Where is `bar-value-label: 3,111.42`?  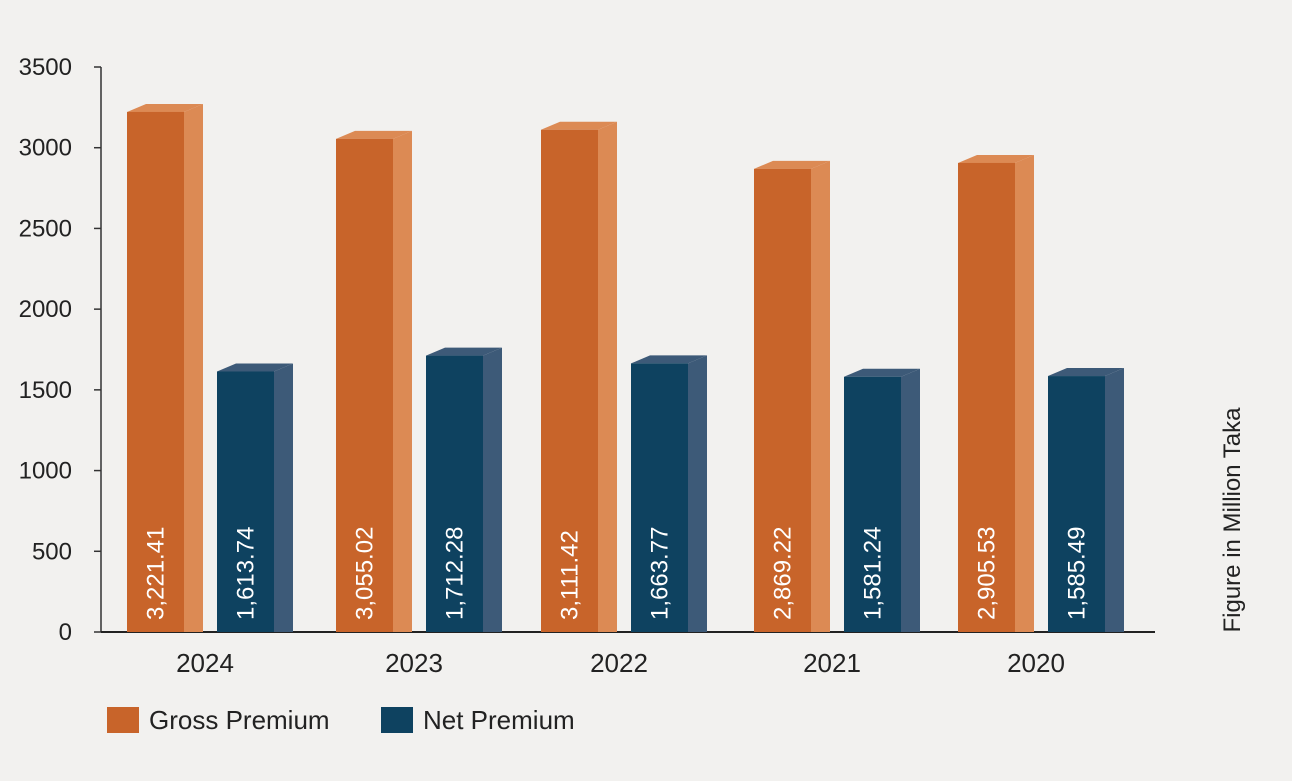 bar-value-label: 3,111.42 is located at coordinates (570, 575).